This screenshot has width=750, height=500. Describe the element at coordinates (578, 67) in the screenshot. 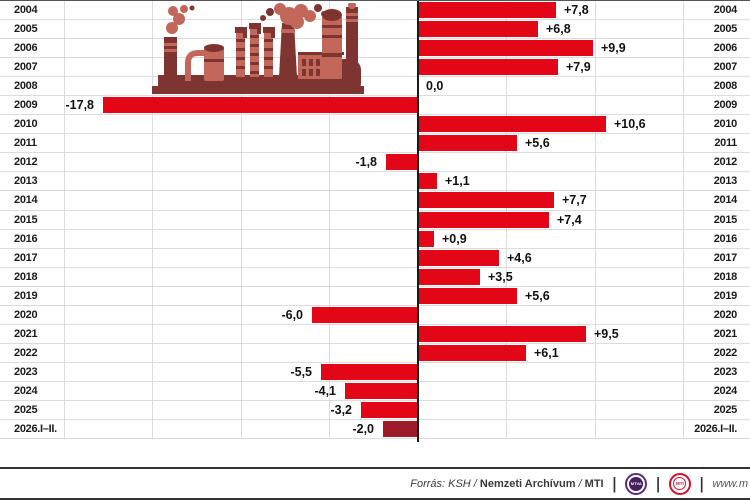

I see `value-label: +7,9` at that location.